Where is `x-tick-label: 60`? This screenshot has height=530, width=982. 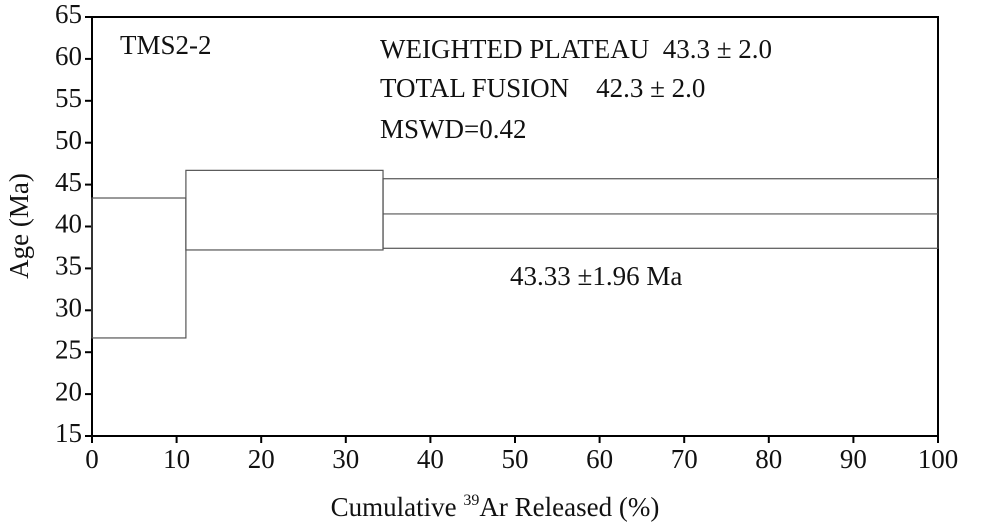 x-tick-label: 60 is located at coordinates (599, 459).